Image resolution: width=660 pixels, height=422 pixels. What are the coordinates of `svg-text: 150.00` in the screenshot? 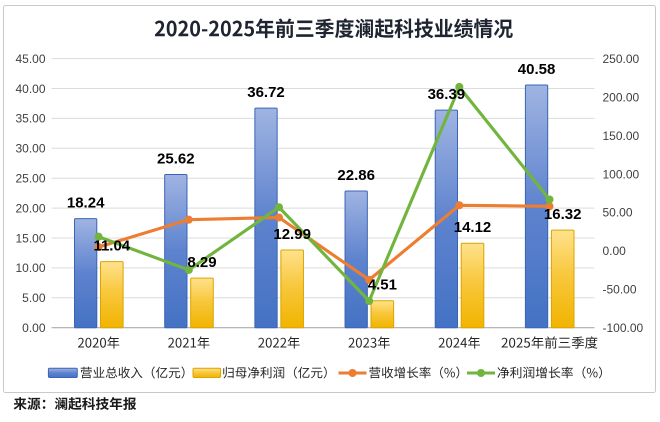 It's located at (621, 136).